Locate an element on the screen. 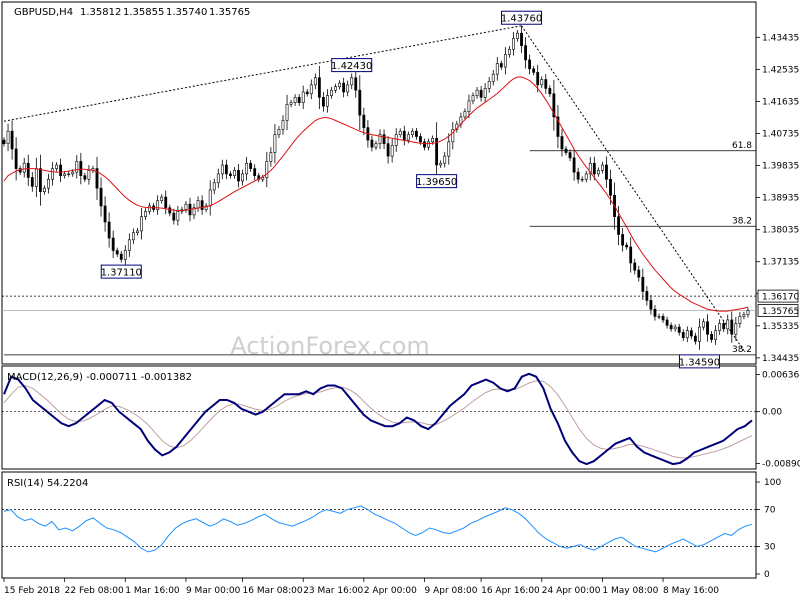 The height and width of the screenshot is (600, 800). annotation-label: 1.42430 is located at coordinates (351, 66).